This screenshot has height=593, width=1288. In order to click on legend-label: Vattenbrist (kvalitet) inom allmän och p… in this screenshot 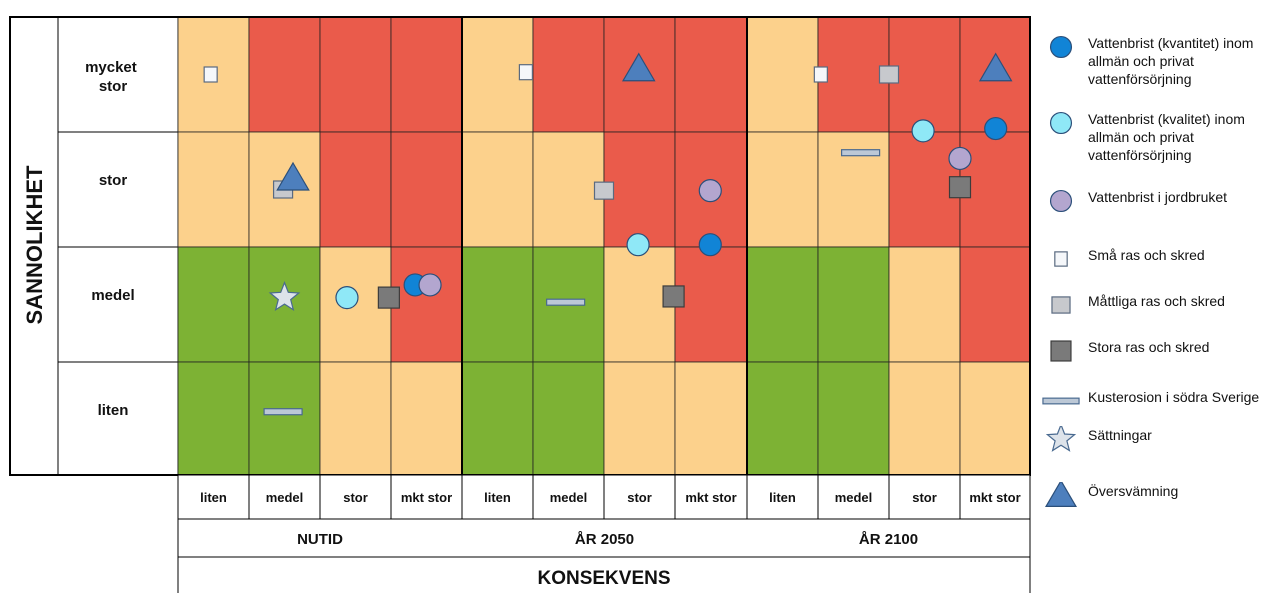, I will do `click(1166, 137)`.